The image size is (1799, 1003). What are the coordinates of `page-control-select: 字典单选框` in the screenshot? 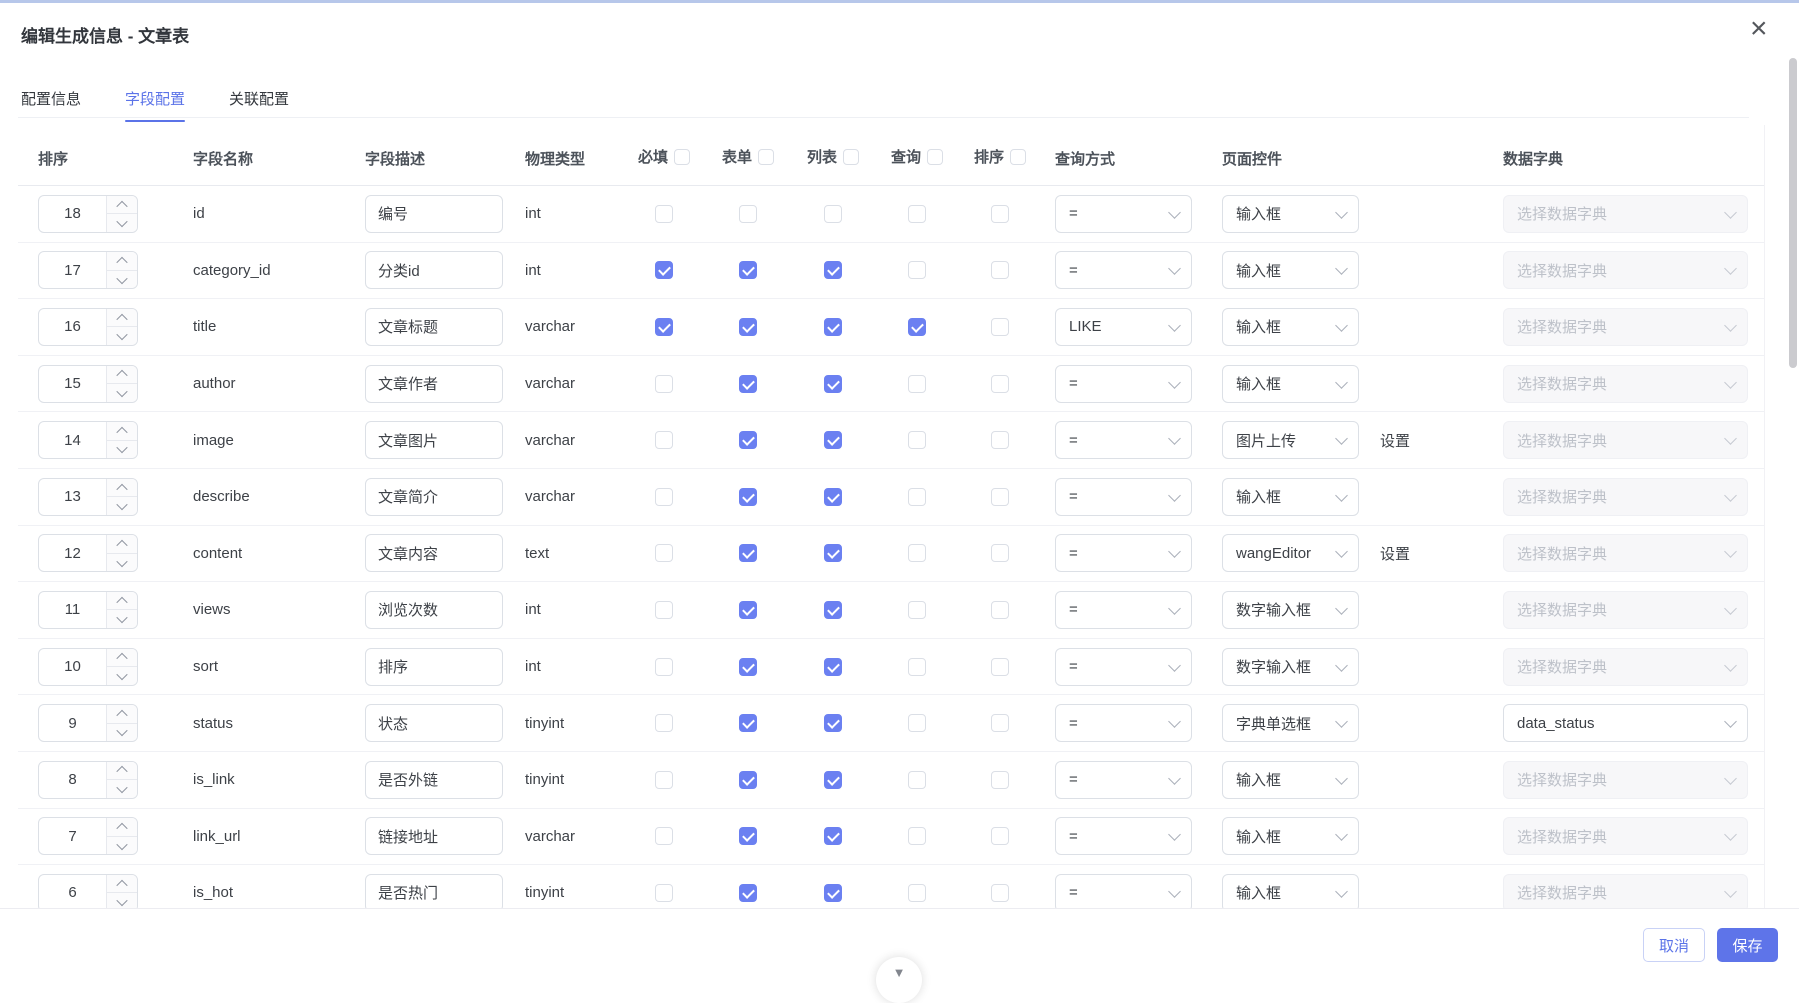 It's located at (1290, 723).